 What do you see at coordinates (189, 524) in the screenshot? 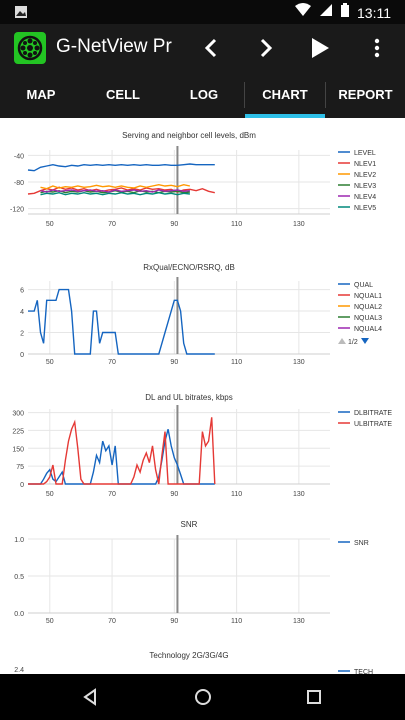
I see `chart-title: SNR` at bounding box center [189, 524].